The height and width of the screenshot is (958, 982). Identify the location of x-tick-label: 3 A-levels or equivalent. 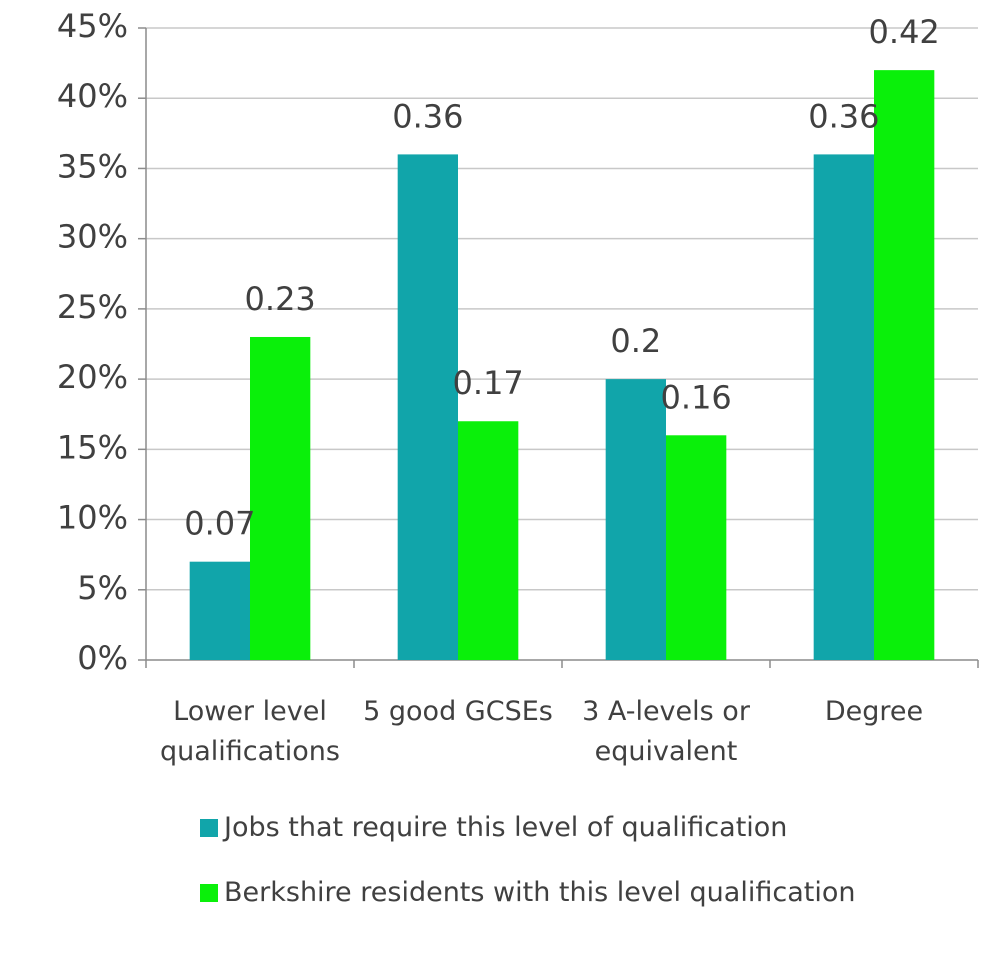
(666, 731).